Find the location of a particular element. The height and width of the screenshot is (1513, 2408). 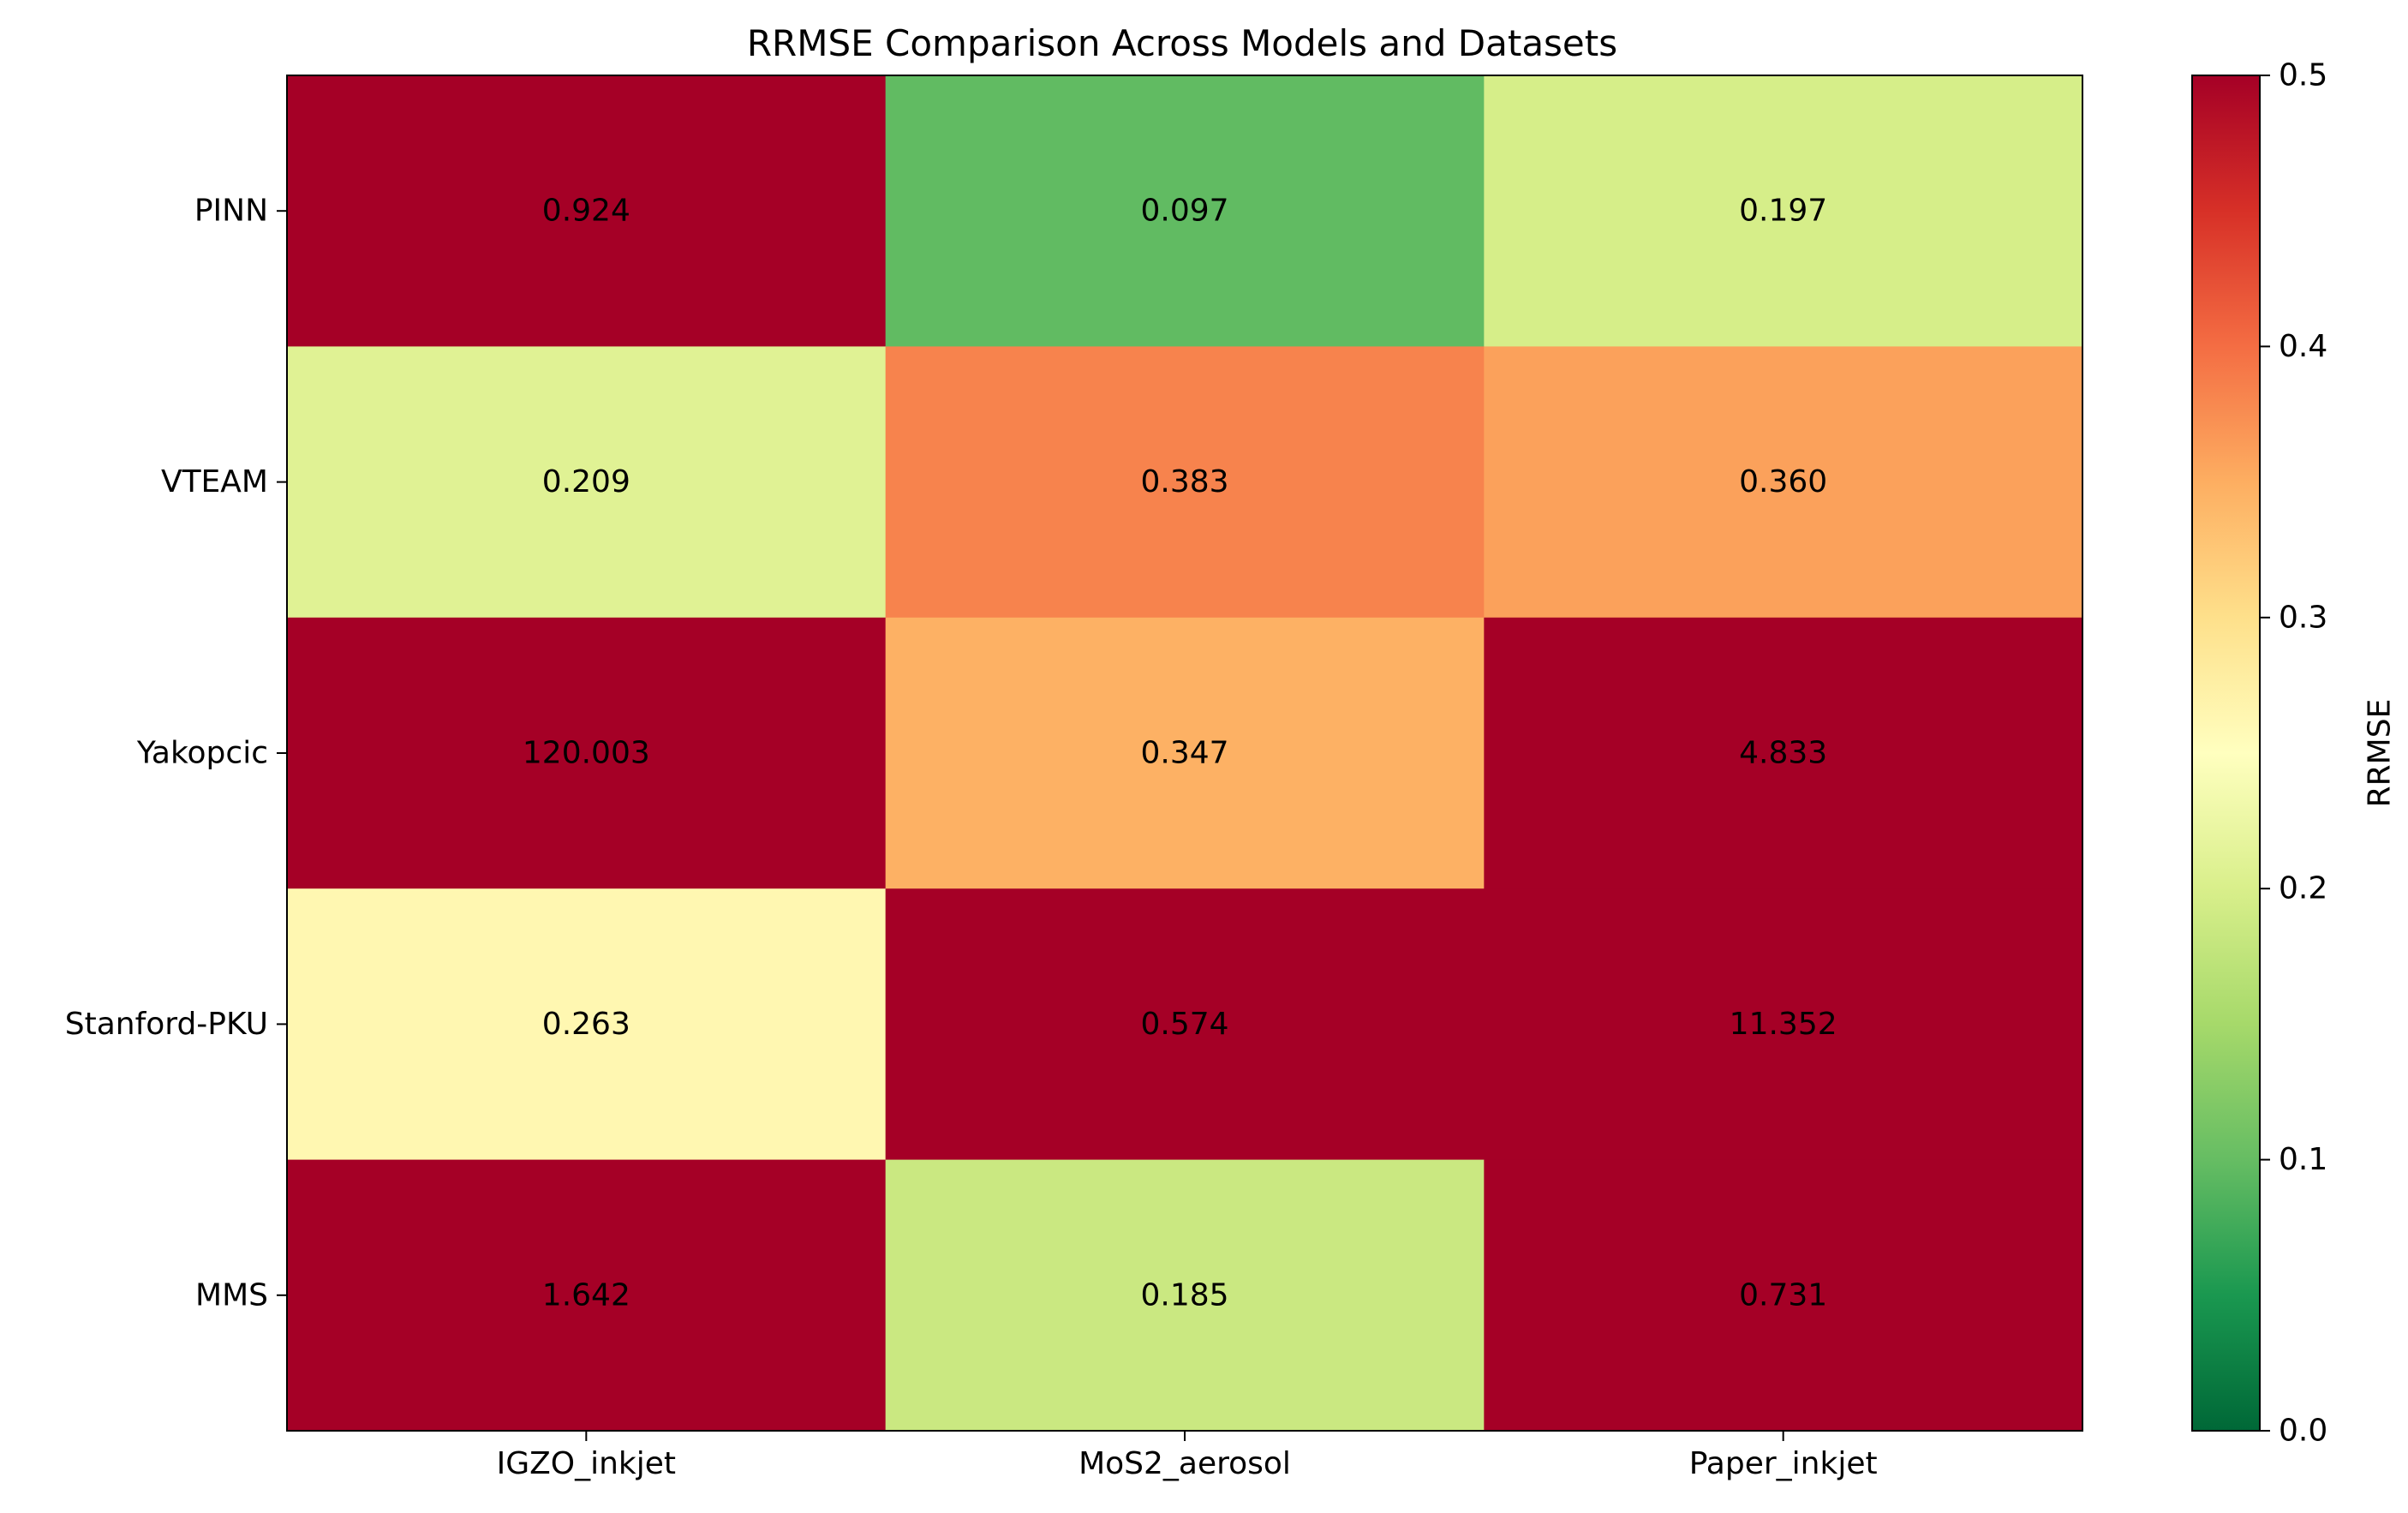

colorbar-tick-label: 0.5 is located at coordinates (2303, 75).